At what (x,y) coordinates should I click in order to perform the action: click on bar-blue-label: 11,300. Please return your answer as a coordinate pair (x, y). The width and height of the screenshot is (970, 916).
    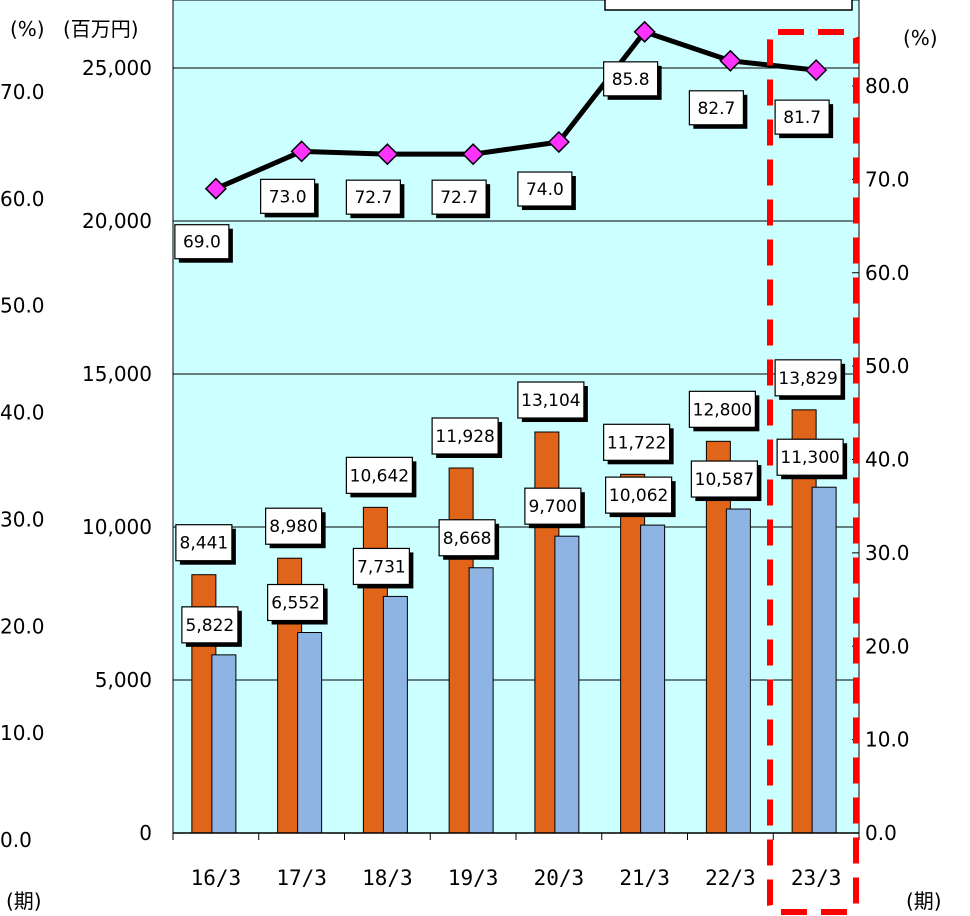
    Looking at the image, I should click on (809, 458).